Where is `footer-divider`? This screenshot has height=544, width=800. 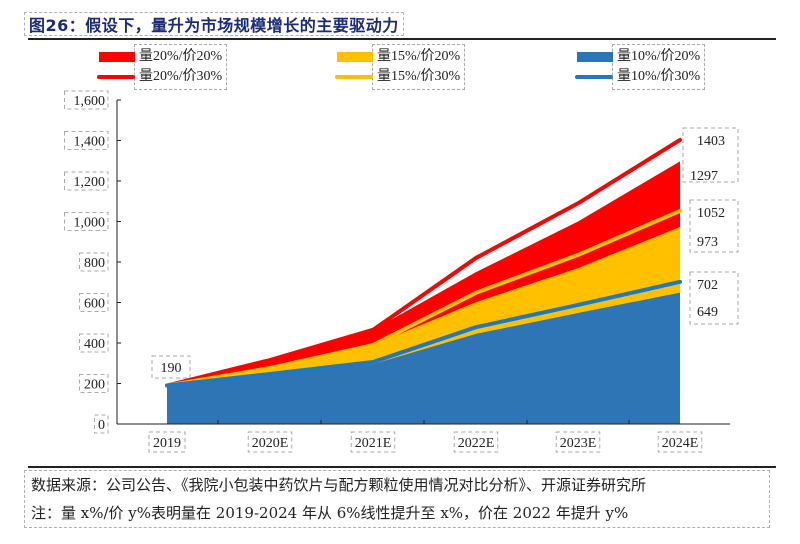 footer-divider is located at coordinates (402, 467).